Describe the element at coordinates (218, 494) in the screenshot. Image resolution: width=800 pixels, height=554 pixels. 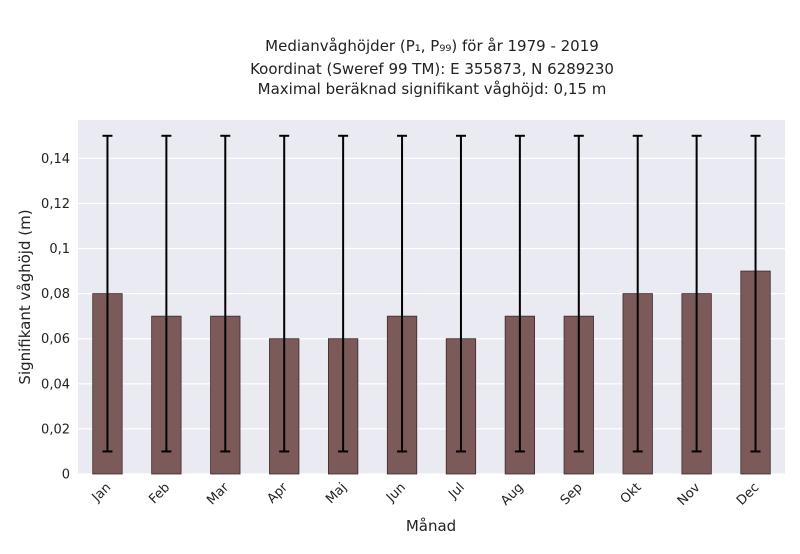
I see `x-tick-label: Mar` at that location.